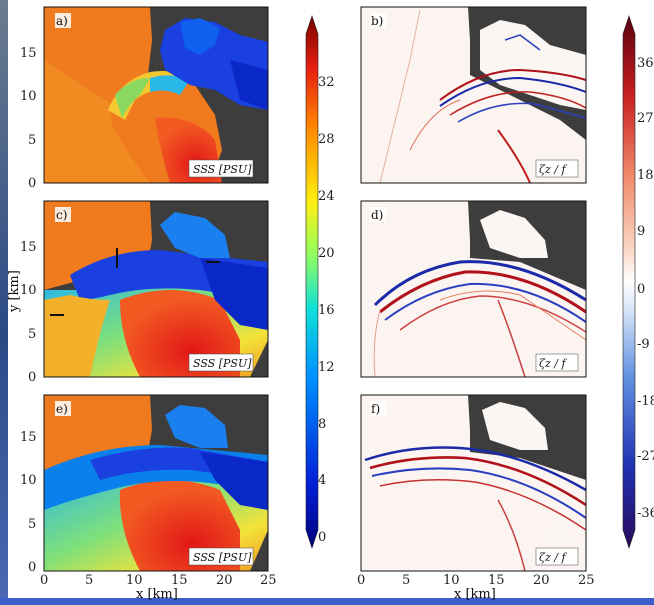  Describe the element at coordinates (475, 594) in the screenshot. I see `x-axis-label-right: x [km]` at that location.